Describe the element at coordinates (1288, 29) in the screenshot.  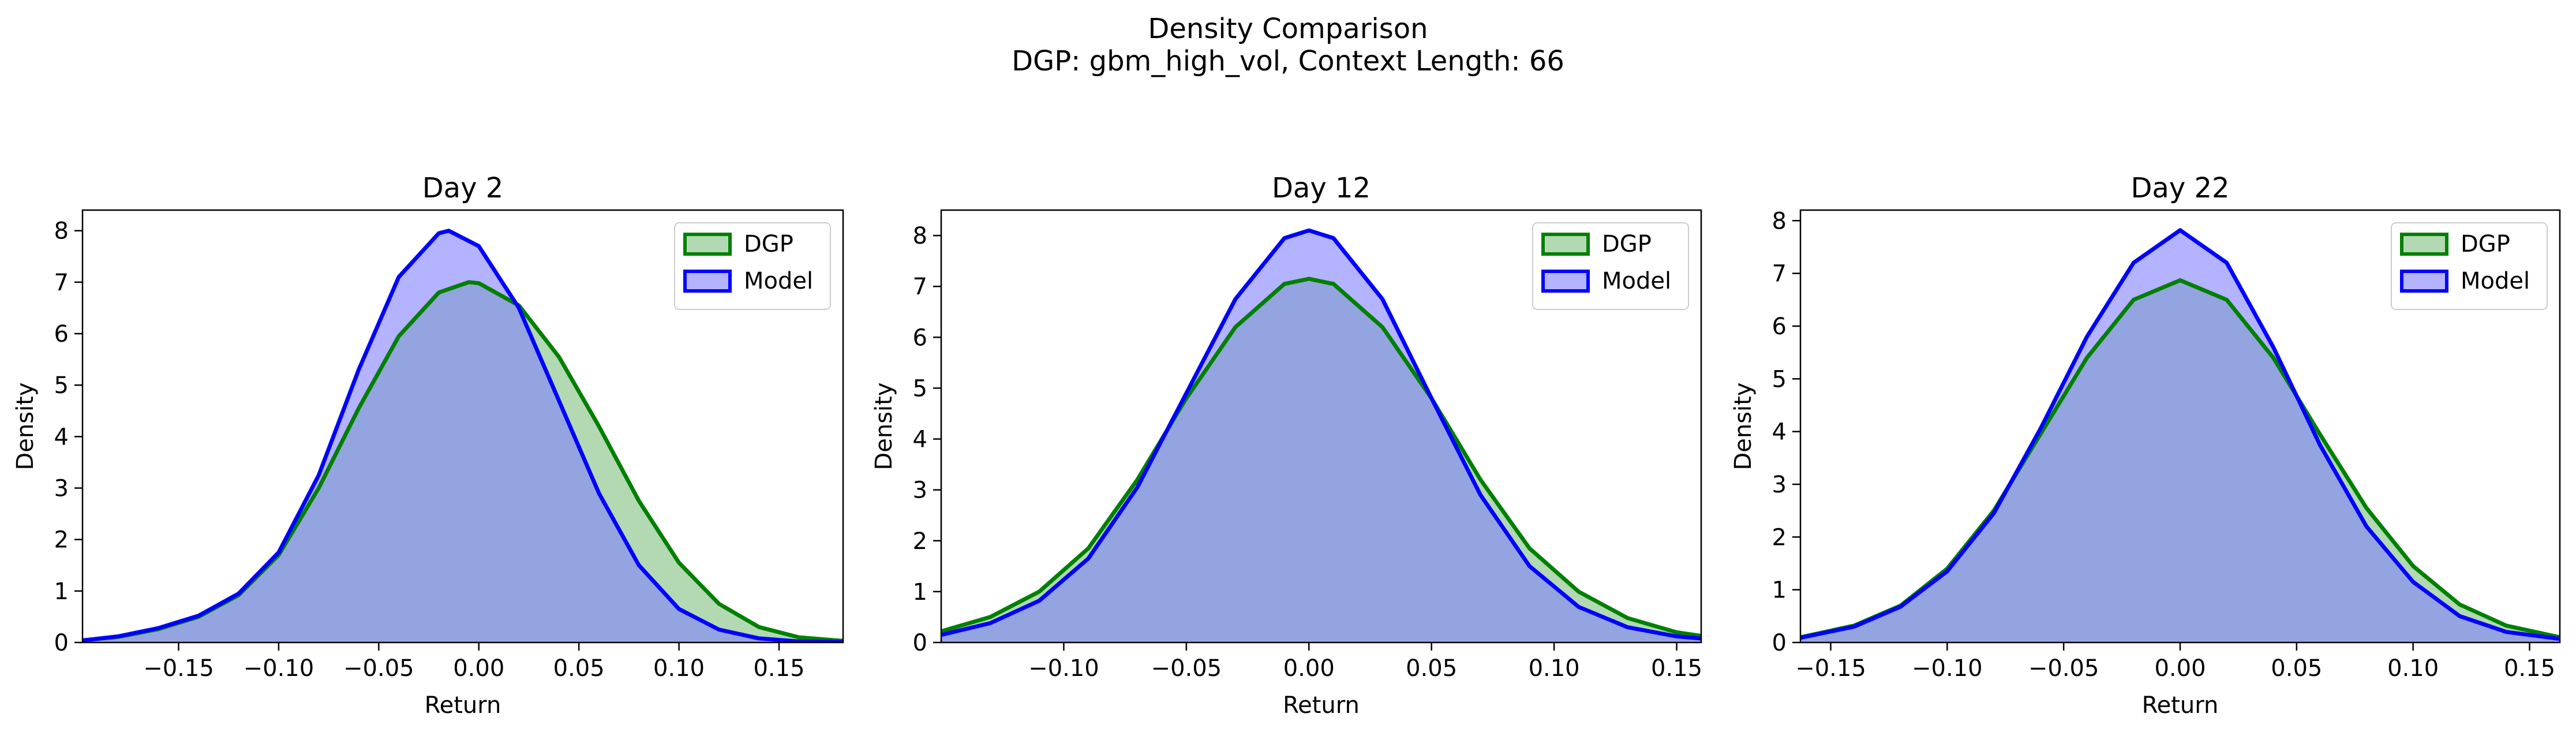
I see `figure-title: Density Comparison` at that location.